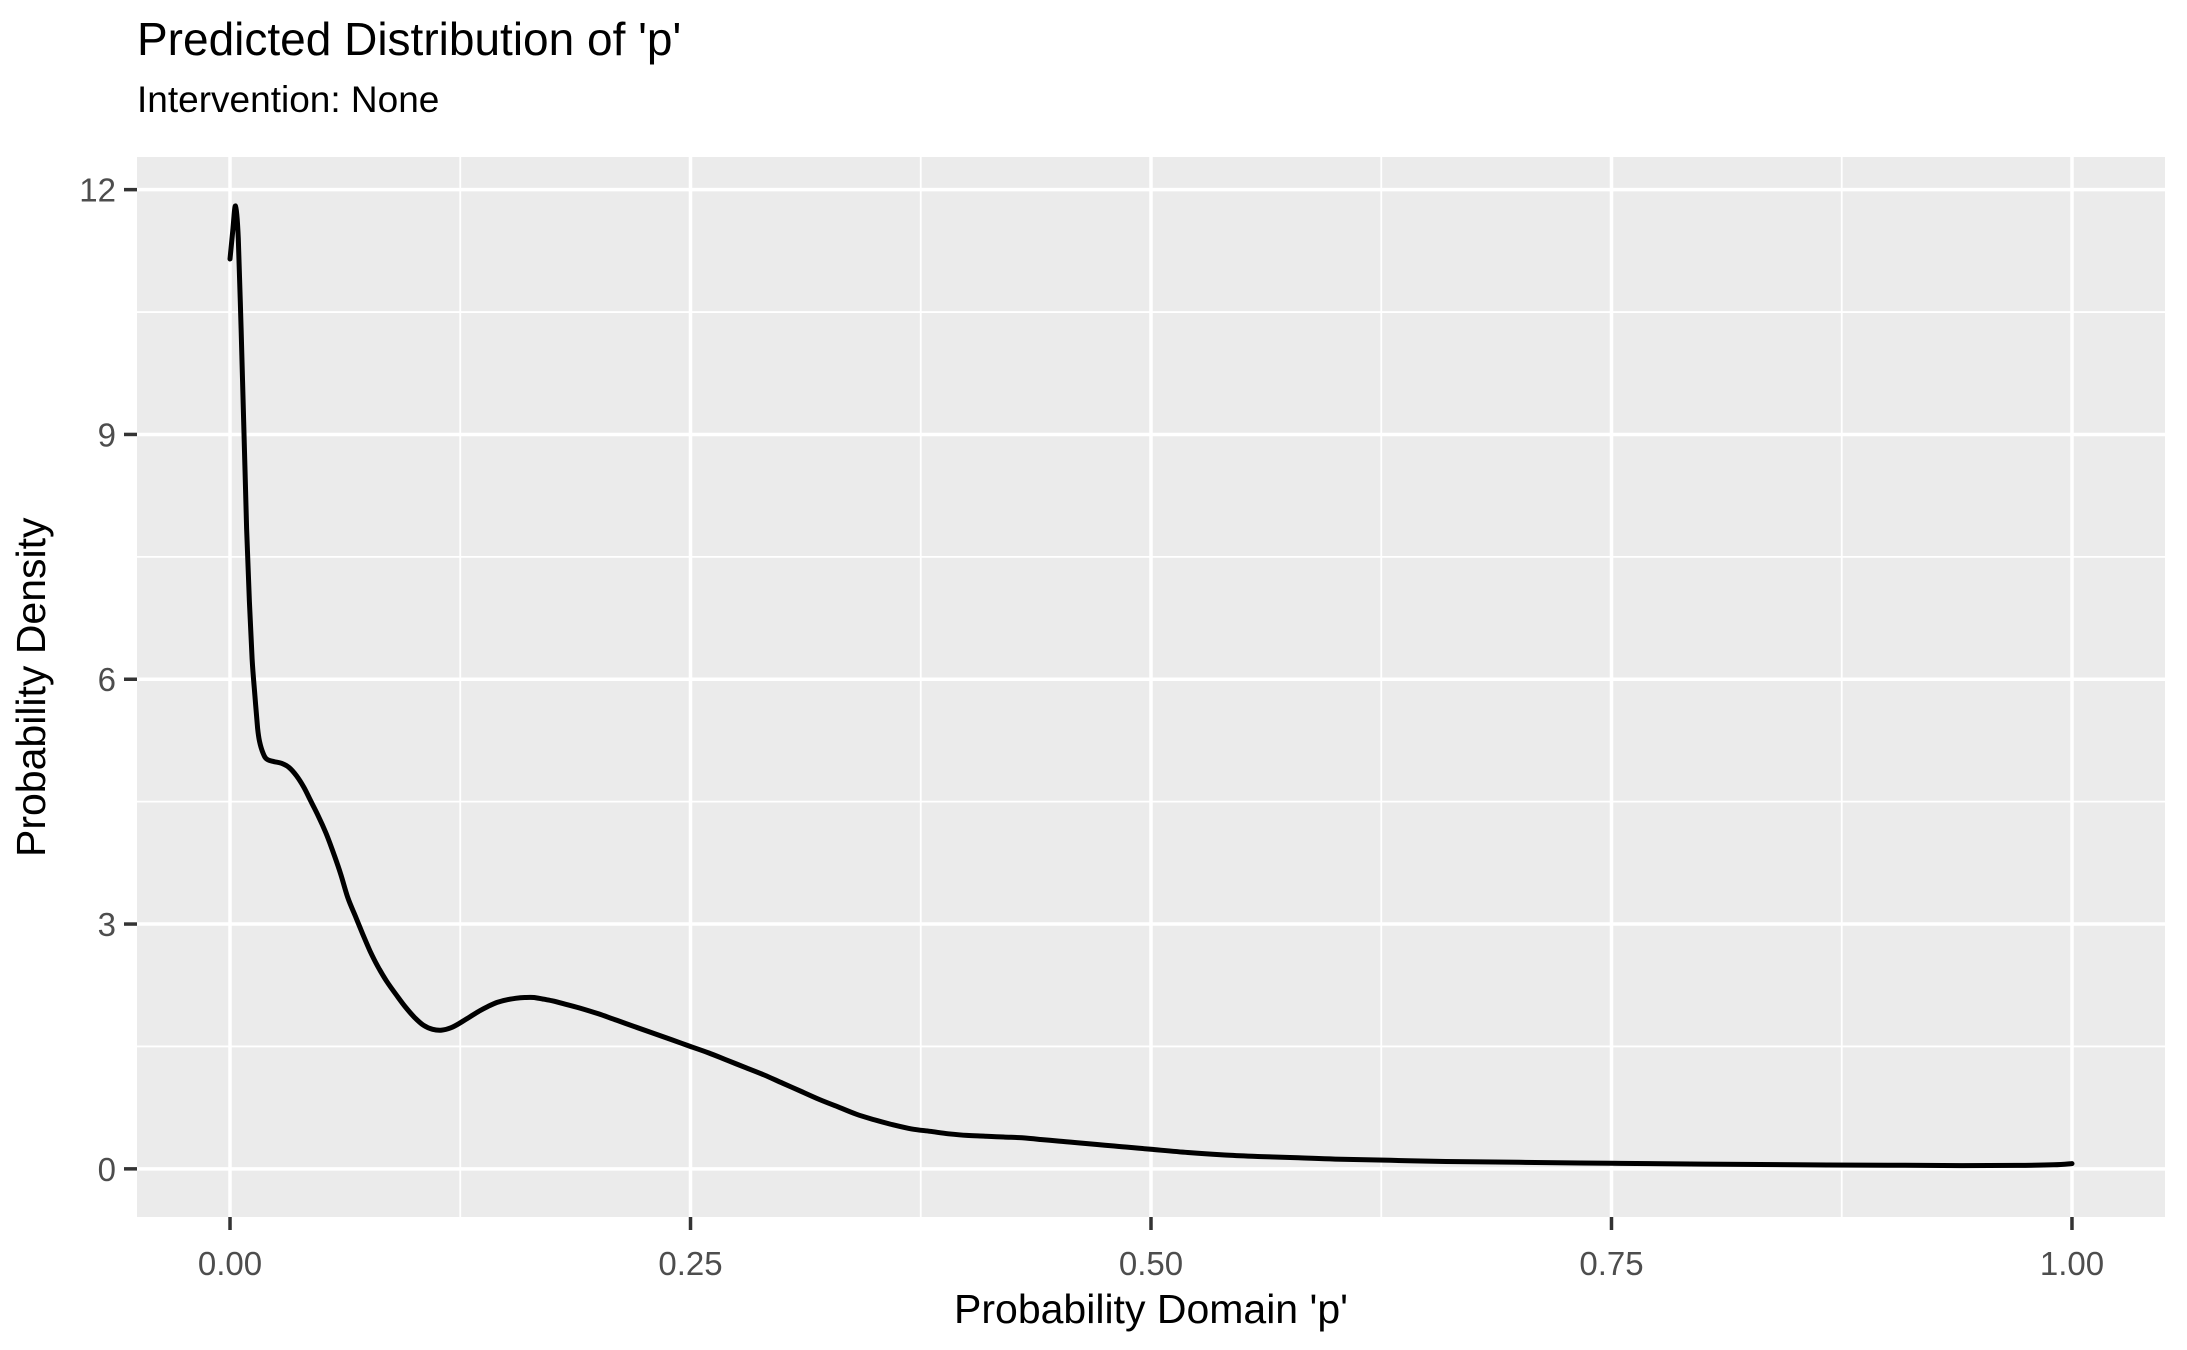  What do you see at coordinates (288, 99) in the screenshot?
I see `plot-subtitle: Intervention: None` at bounding box center [288, 99].